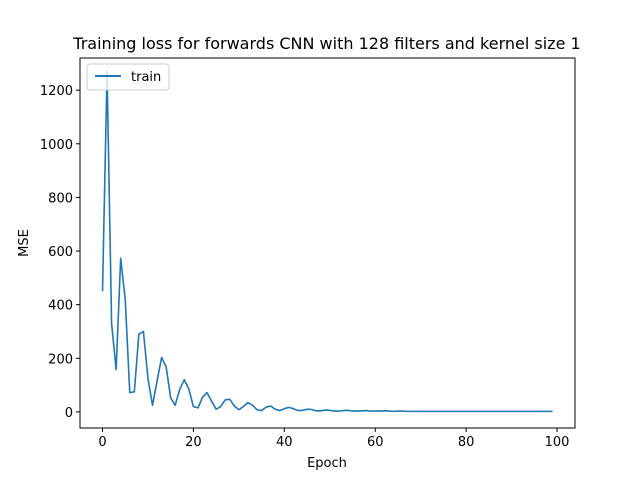  I want to click on y-axis-label: MSE, so click(24, 243).